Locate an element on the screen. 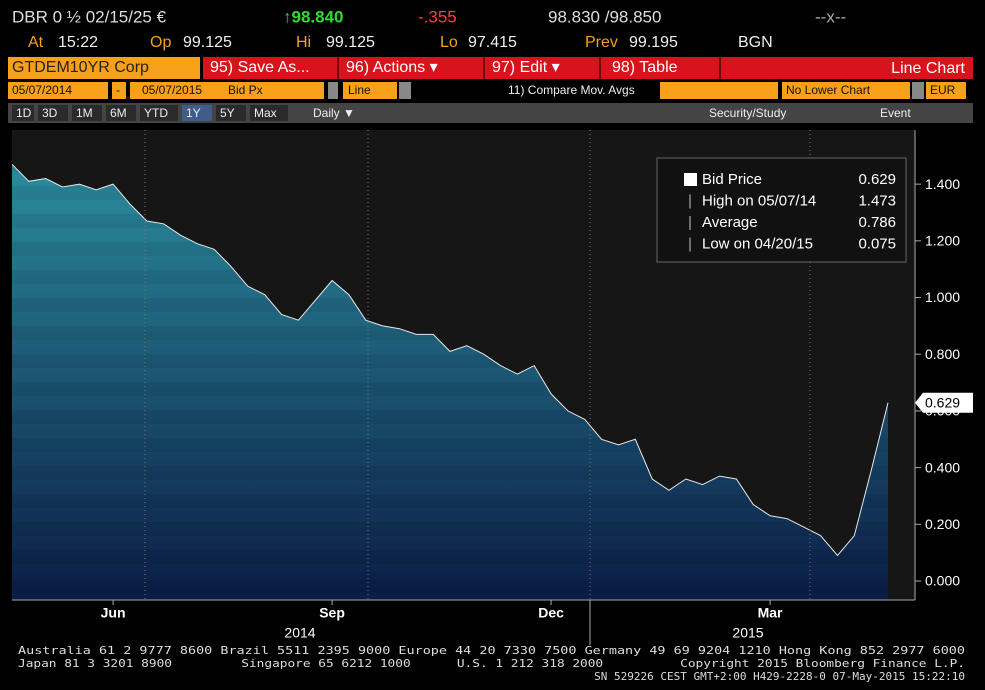  legend is located at coordinates (781, 210).